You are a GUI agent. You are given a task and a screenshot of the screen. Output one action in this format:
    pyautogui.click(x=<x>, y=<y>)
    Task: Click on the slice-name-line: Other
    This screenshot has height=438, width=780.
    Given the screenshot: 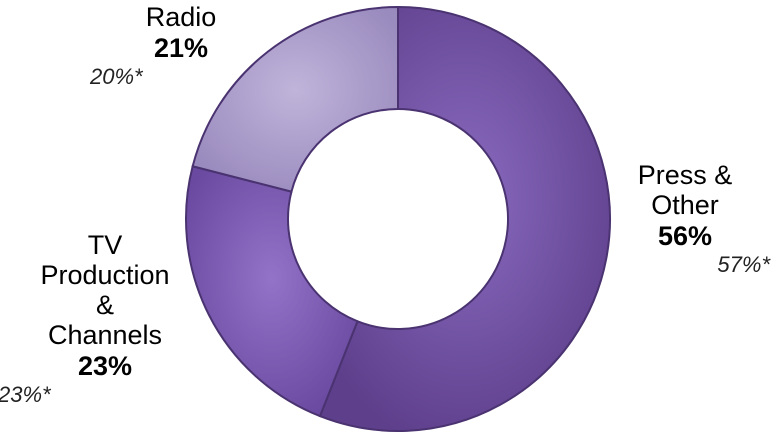 What is the action you would take?
    pyautogui.click(x=685, y=205)
    